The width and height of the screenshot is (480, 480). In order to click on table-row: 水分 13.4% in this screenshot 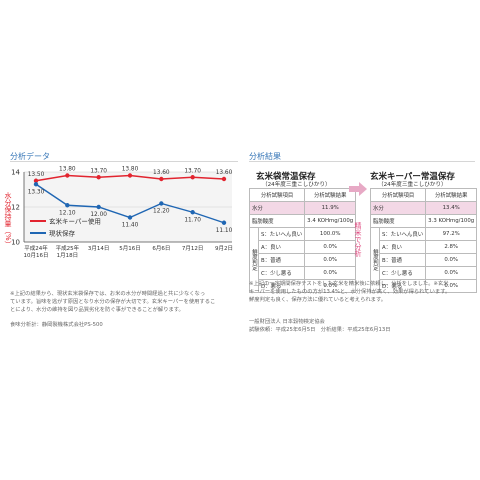, I will do `click(423, 208)`.